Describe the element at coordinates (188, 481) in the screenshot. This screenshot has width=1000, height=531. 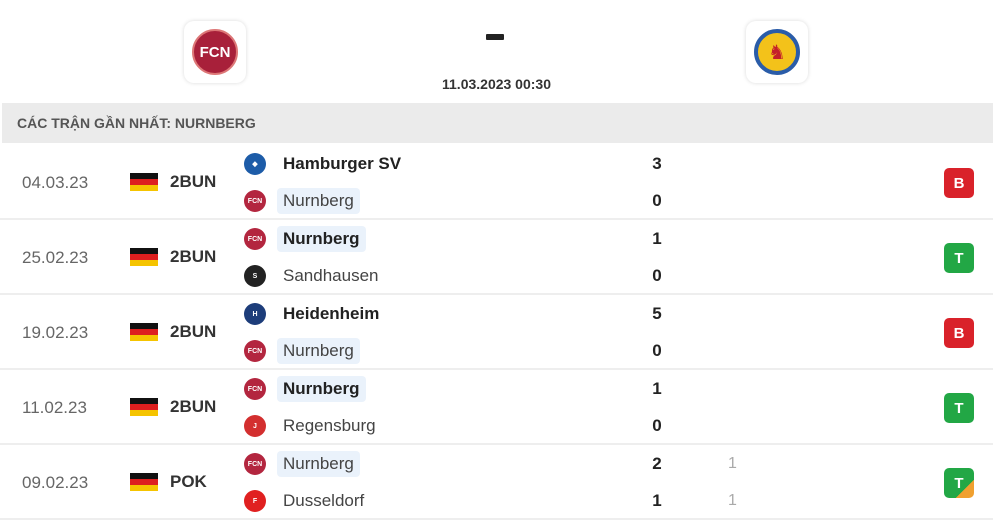
I see `competition: POK` at that location.